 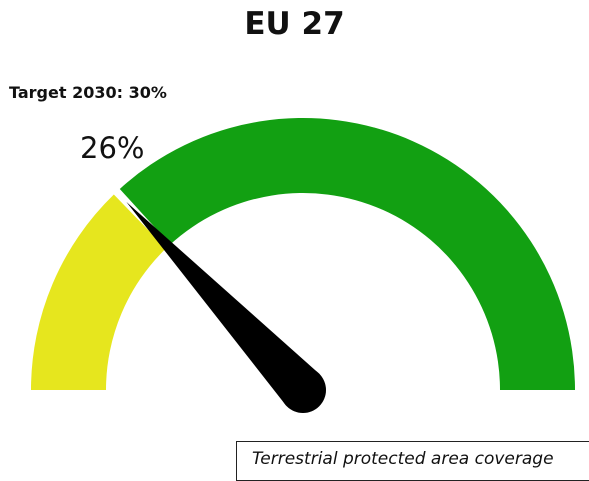 I want to click on chart-title: EU 27, so click(x=294, y=24).